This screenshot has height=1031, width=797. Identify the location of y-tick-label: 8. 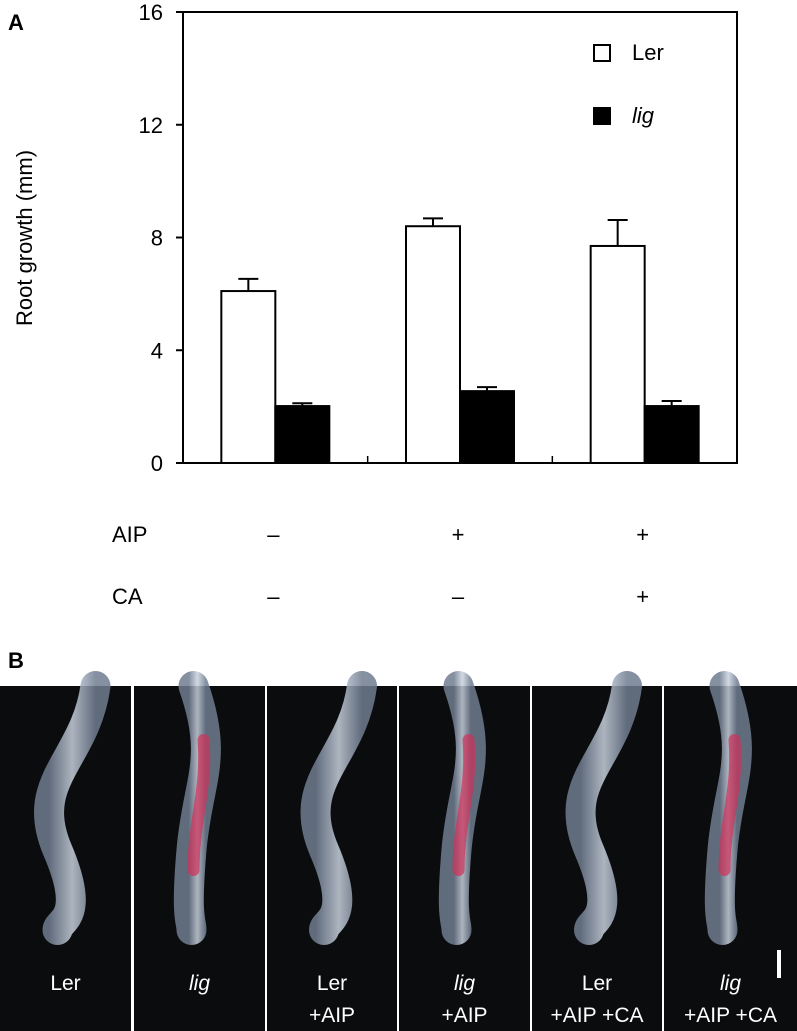
(157, 238).